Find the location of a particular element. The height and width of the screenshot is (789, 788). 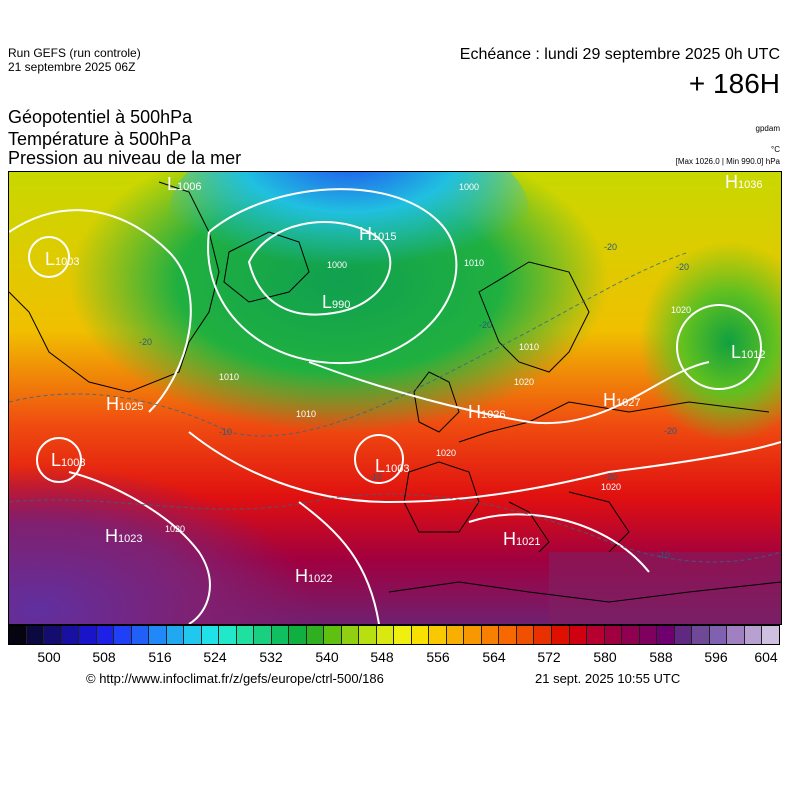

colorbar-tick-label: 532 is located at coordinates (271, 657).